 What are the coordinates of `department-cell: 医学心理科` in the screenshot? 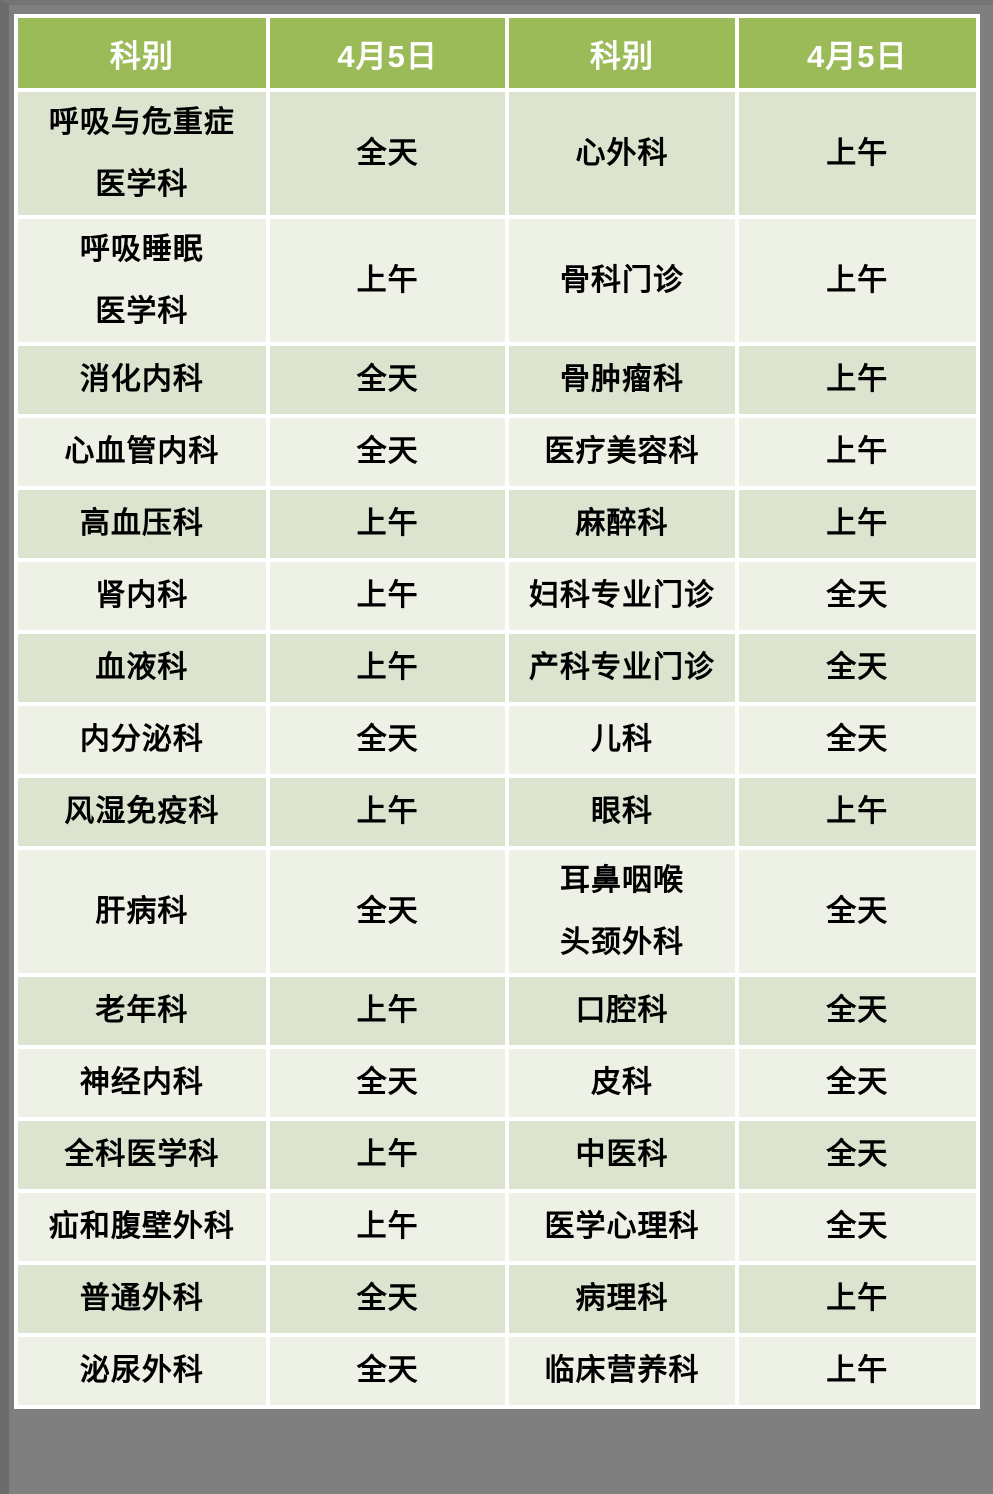 It's located at (622, 1227).